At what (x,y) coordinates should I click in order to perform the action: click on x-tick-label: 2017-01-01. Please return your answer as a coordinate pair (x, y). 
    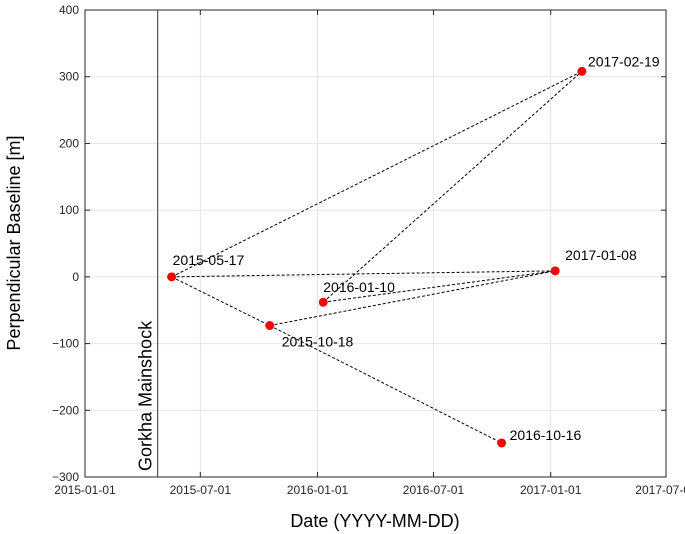
    Looking at the image, I should click on (551, 490).